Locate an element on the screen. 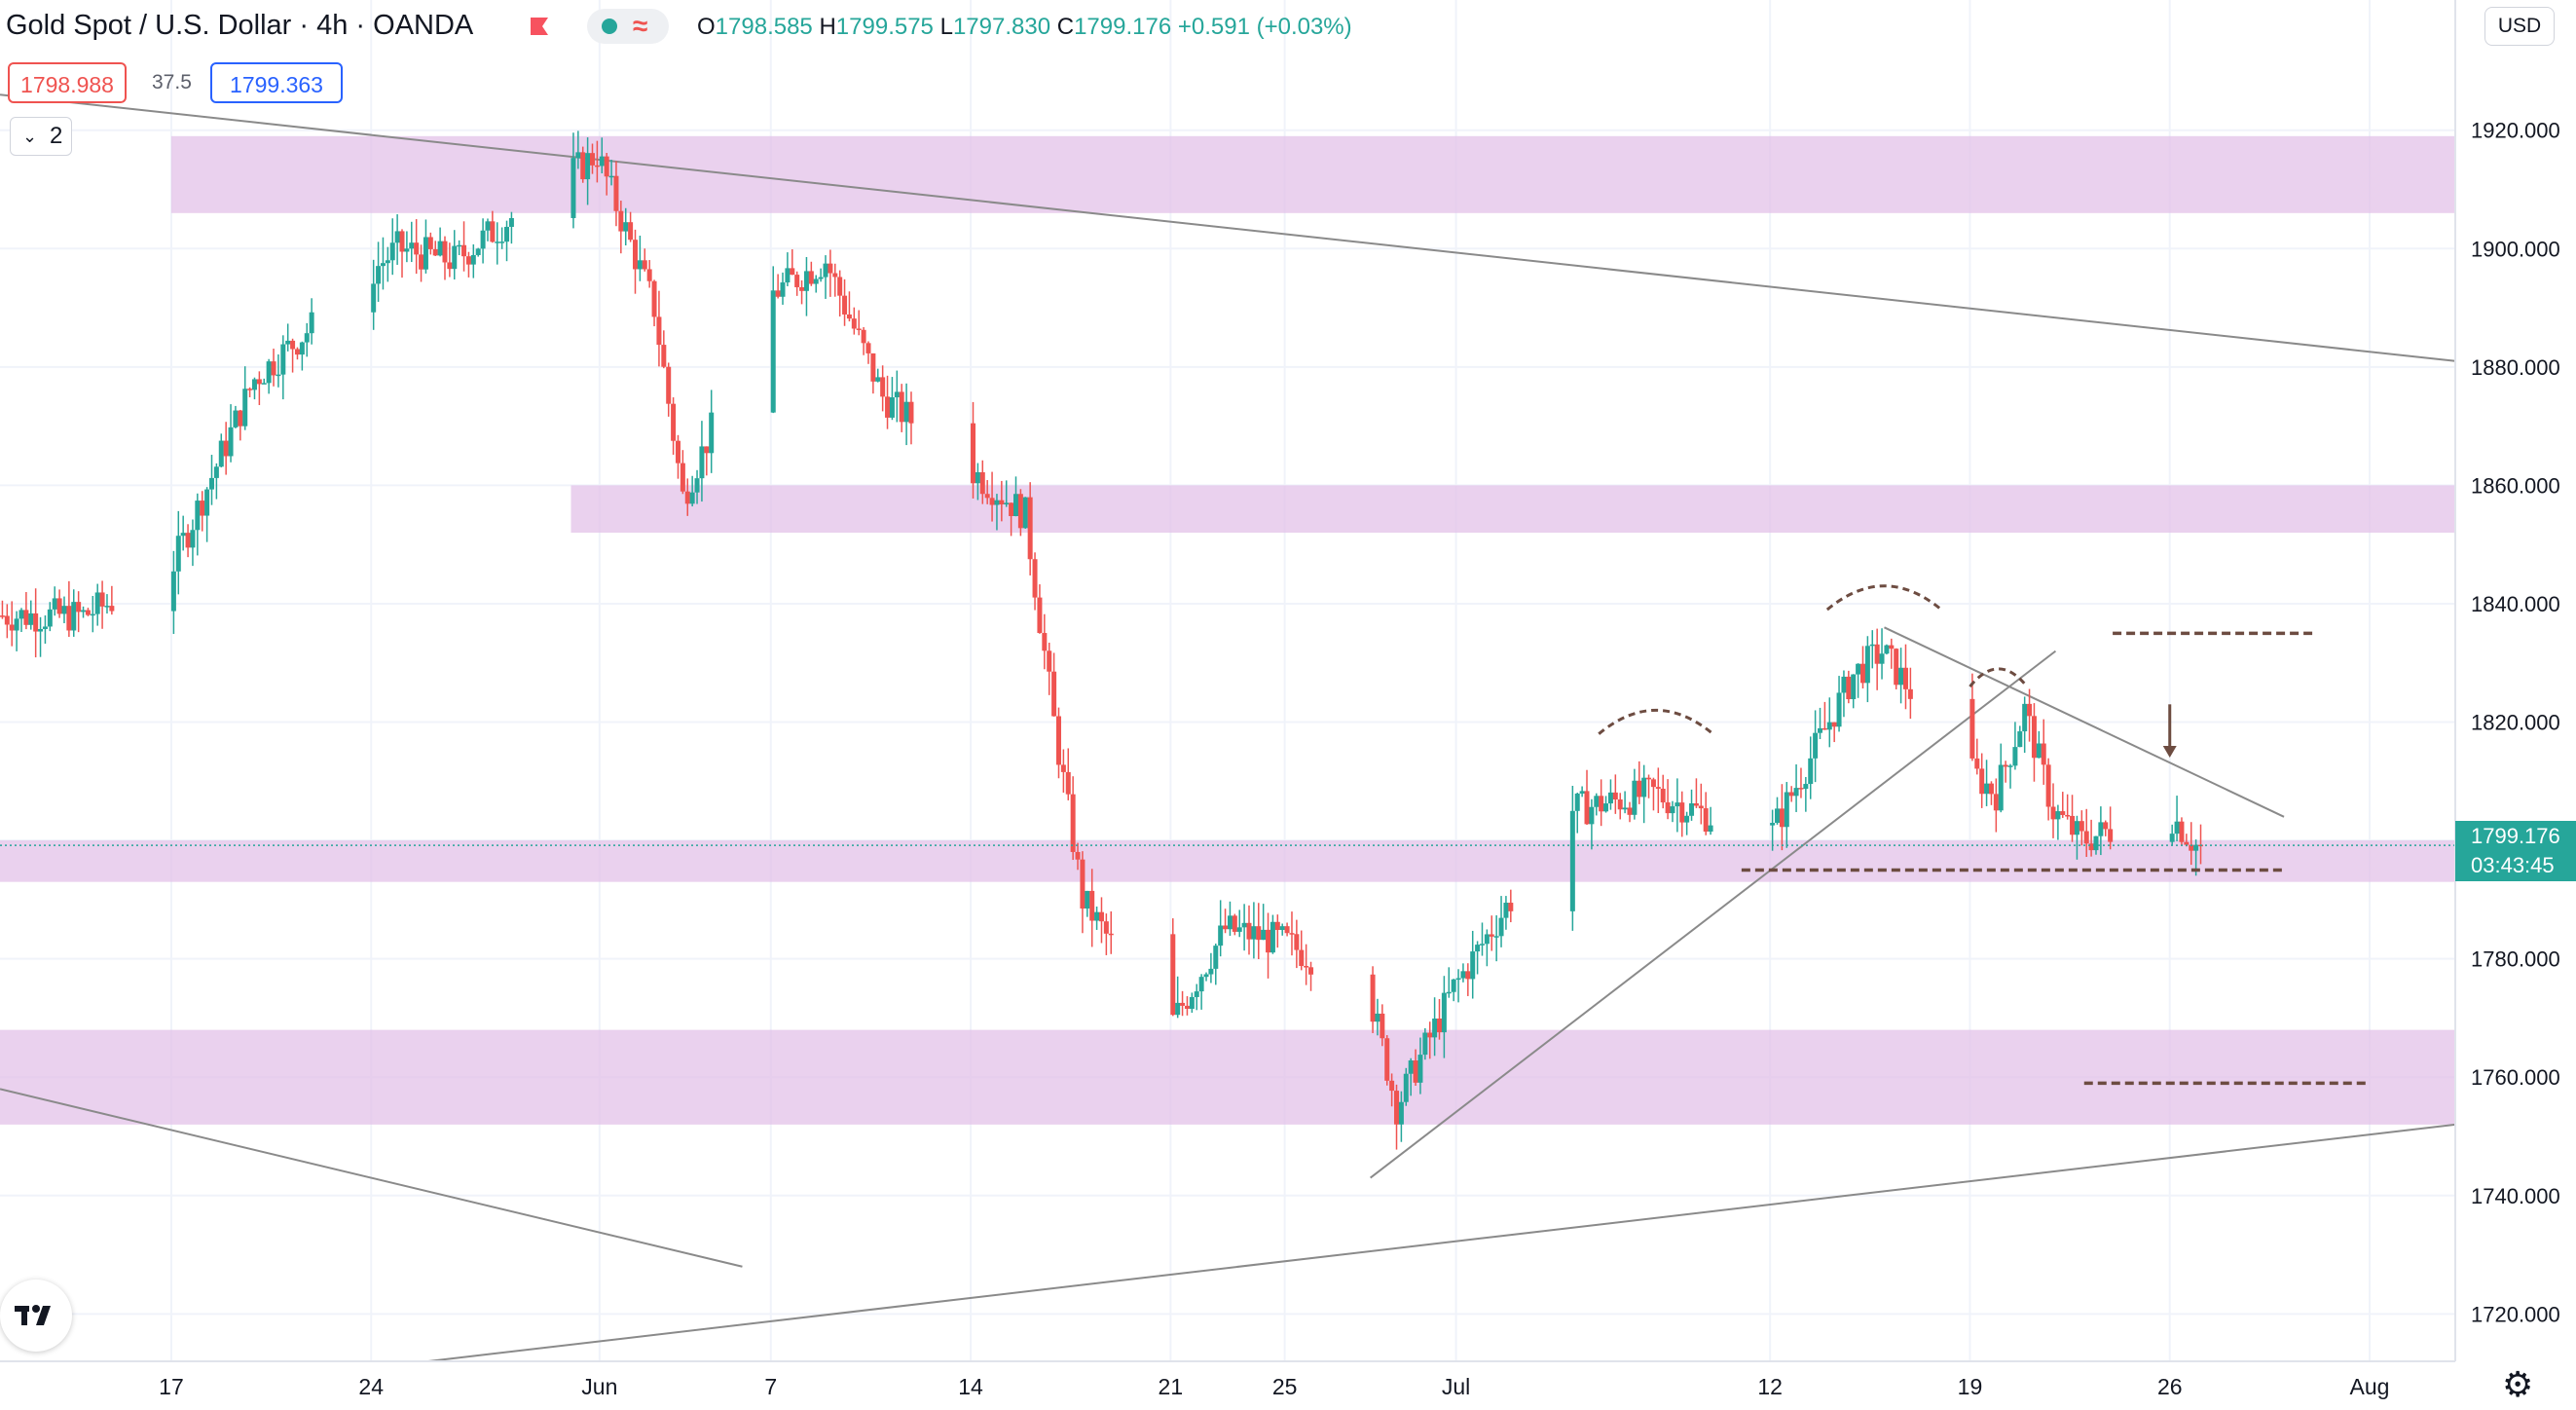 The image size is (2576, 1410). x-tick-label: Jun is located at coordinates (599, 1386).